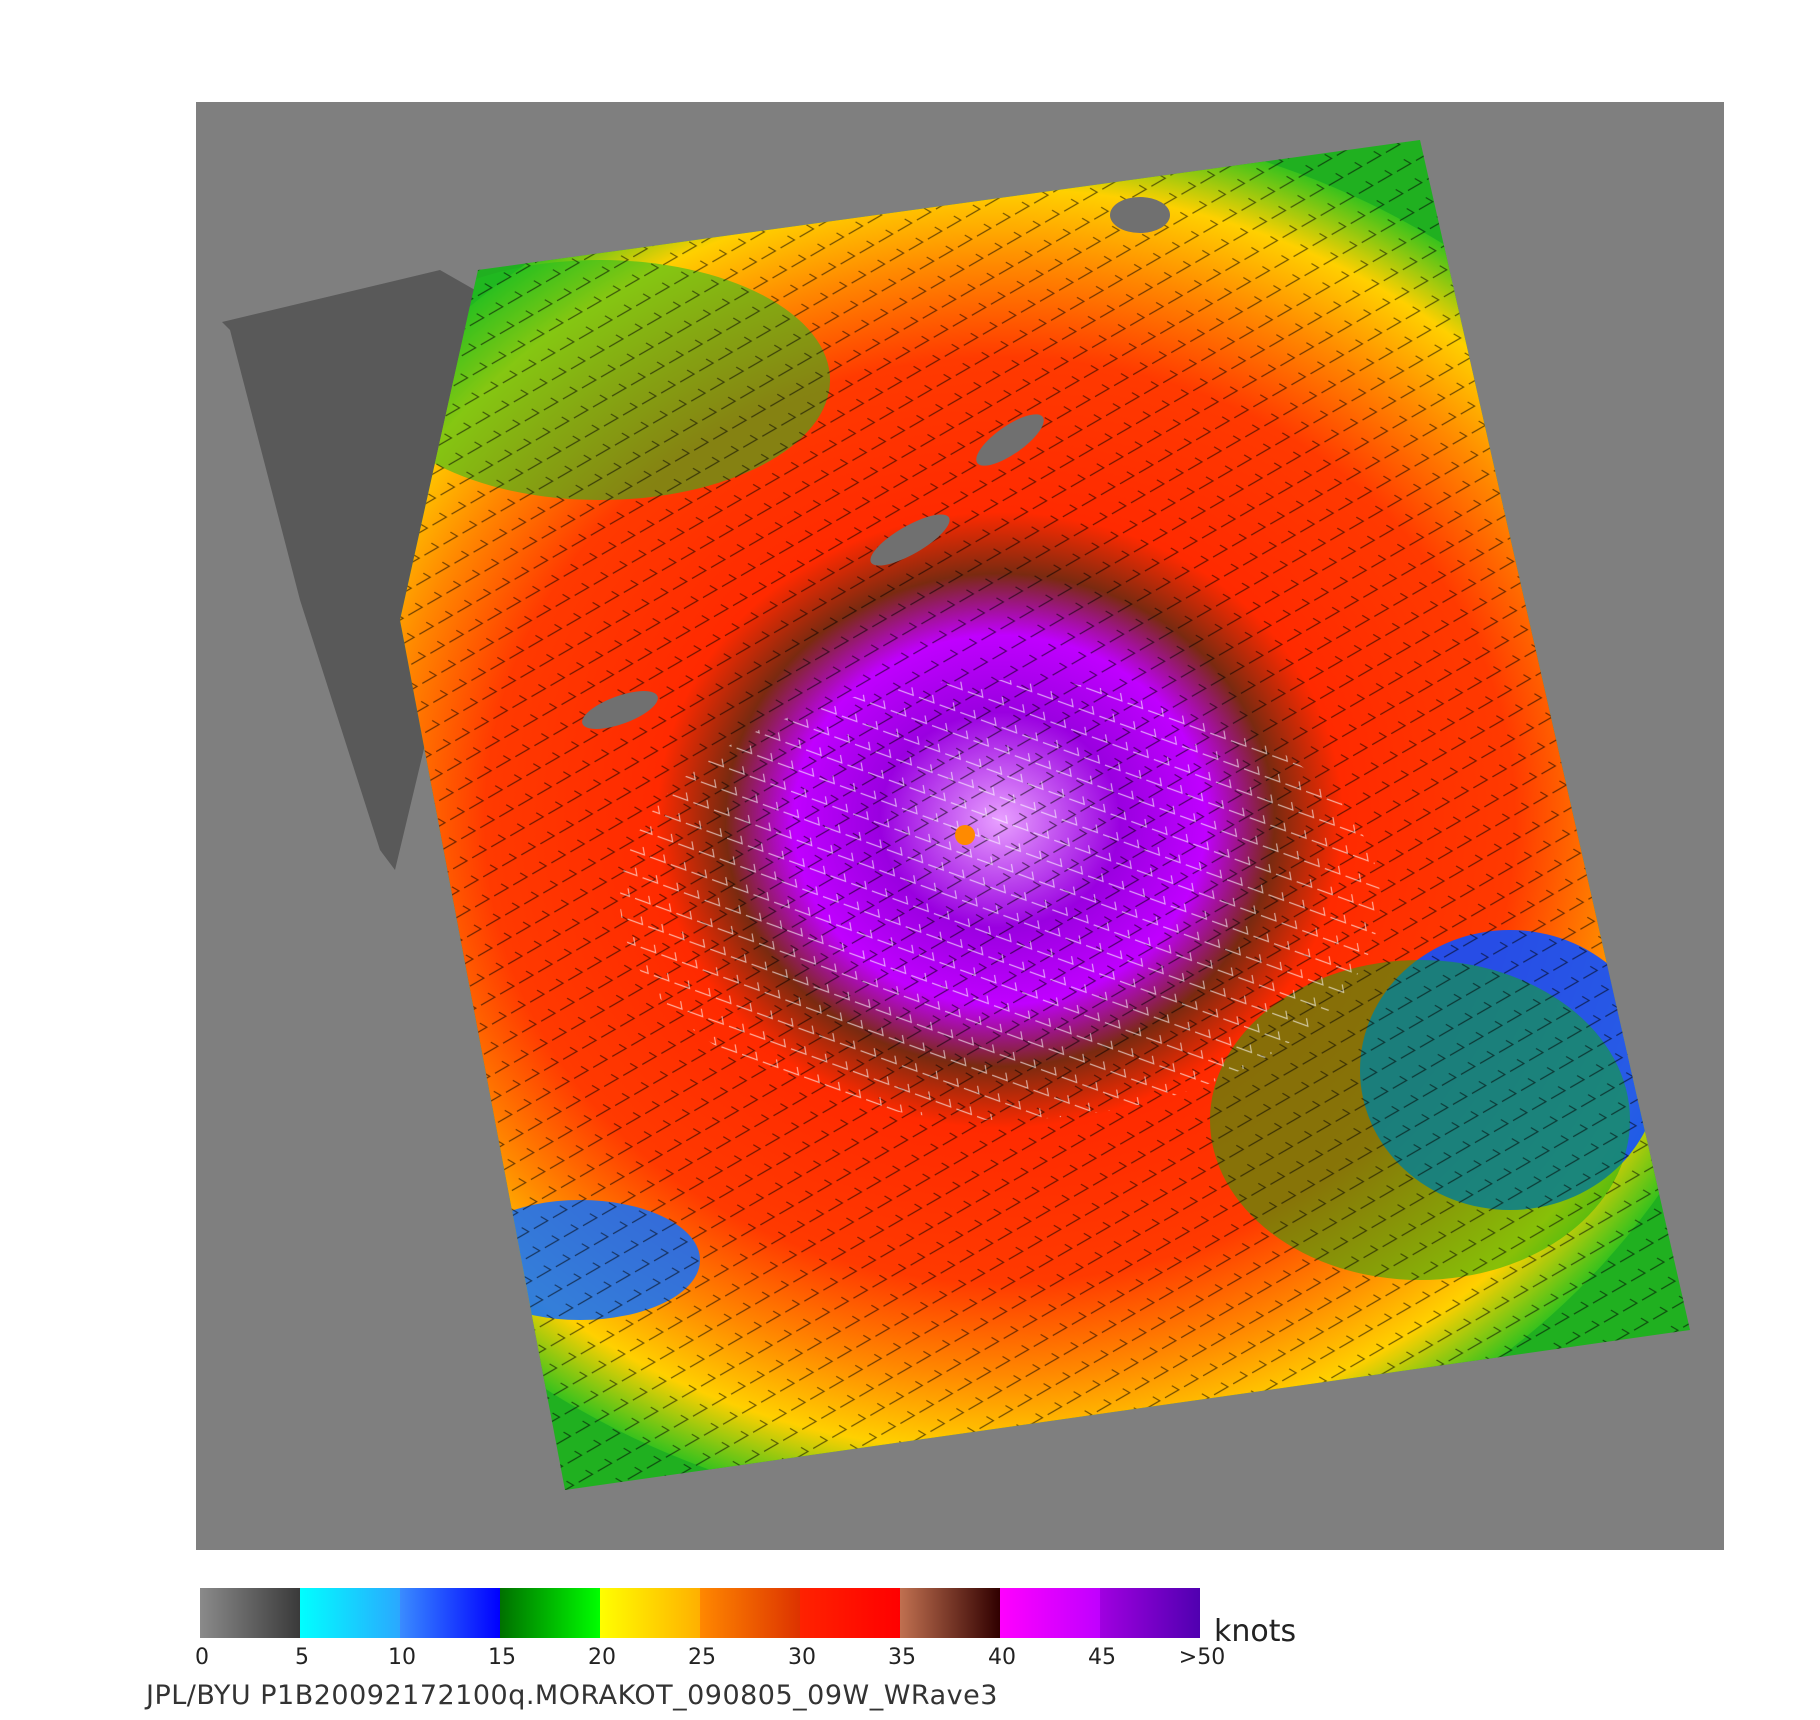 This screenshot has height=1720, width=1820. Describe the element at coordinates (302, 1657) in the screenshot. I see `colorbar-tick-label: 5` at that location.